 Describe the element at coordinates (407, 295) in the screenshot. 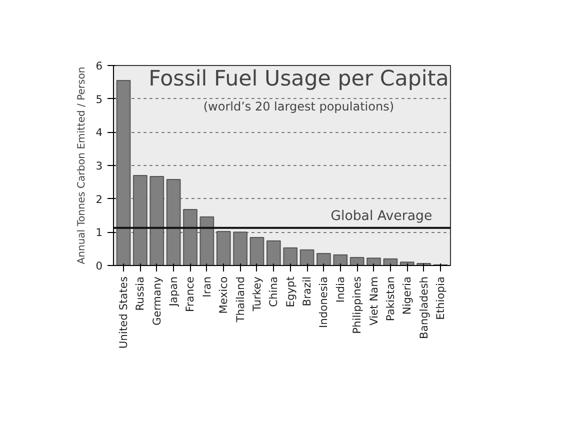

I see `x-tick-label: Nigeria` at that location.